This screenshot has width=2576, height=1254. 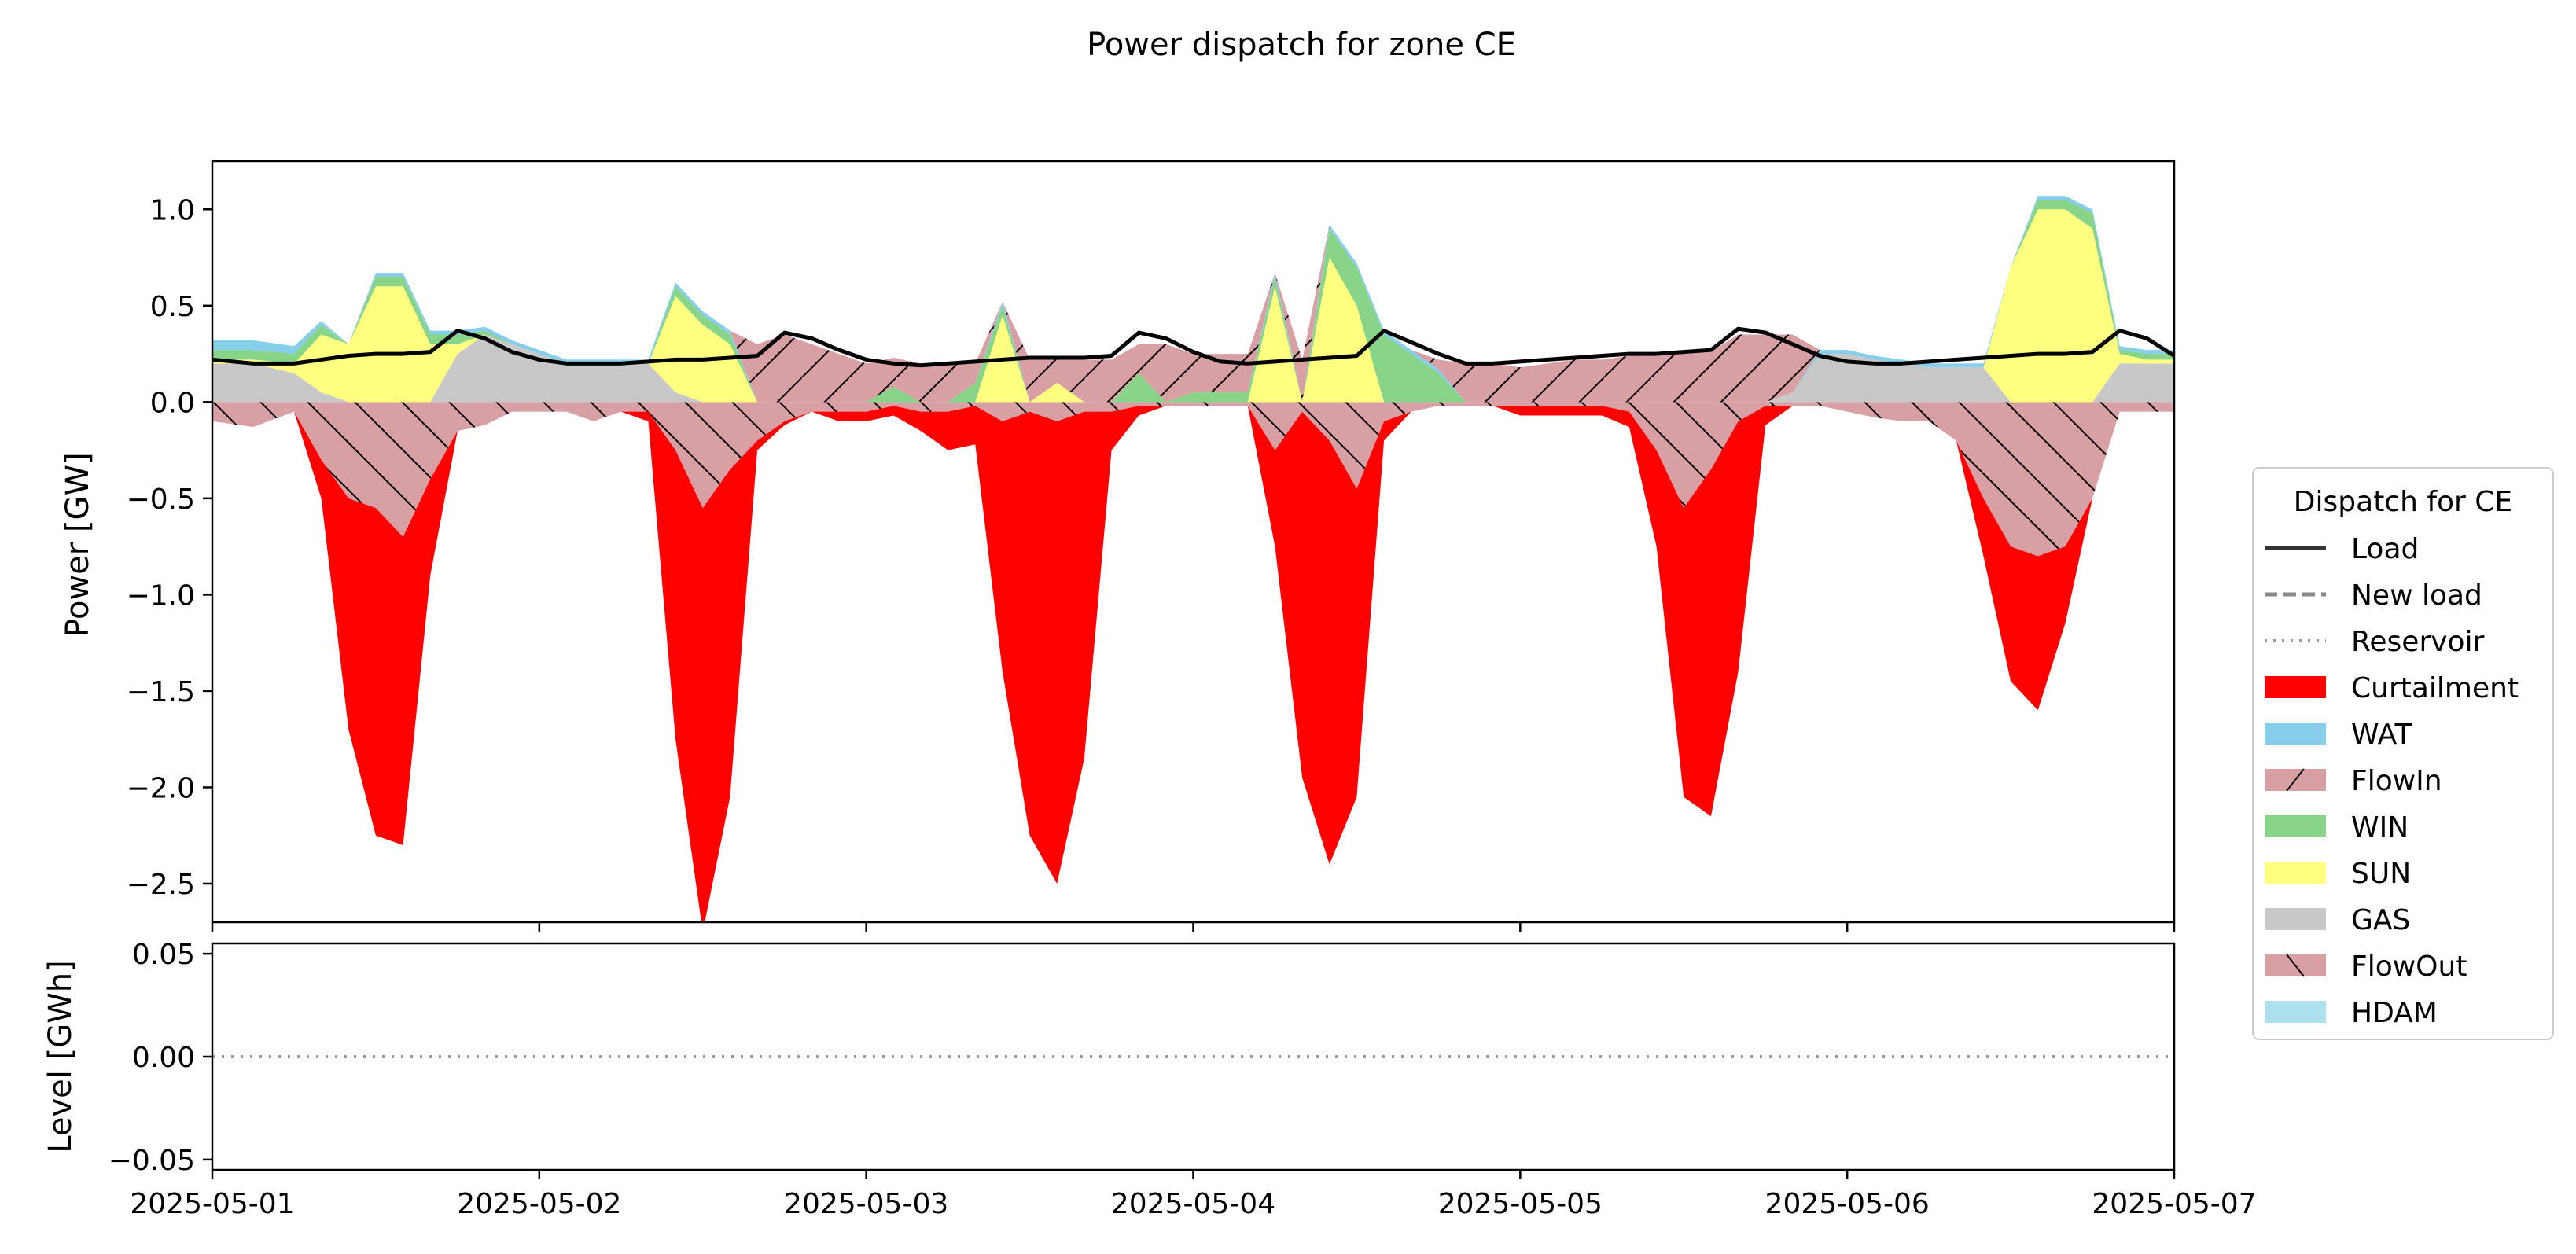 I want to click on legend-item-reservoir: Reservoir, so click(x=2375, y=642).